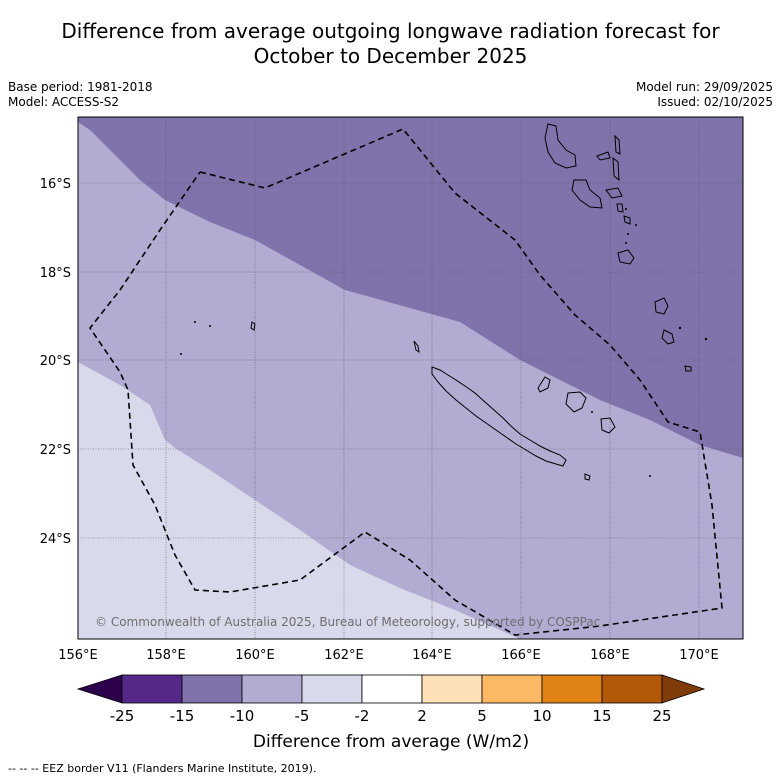  I want to click on lat-tick: 24°S, so click(55, 539).